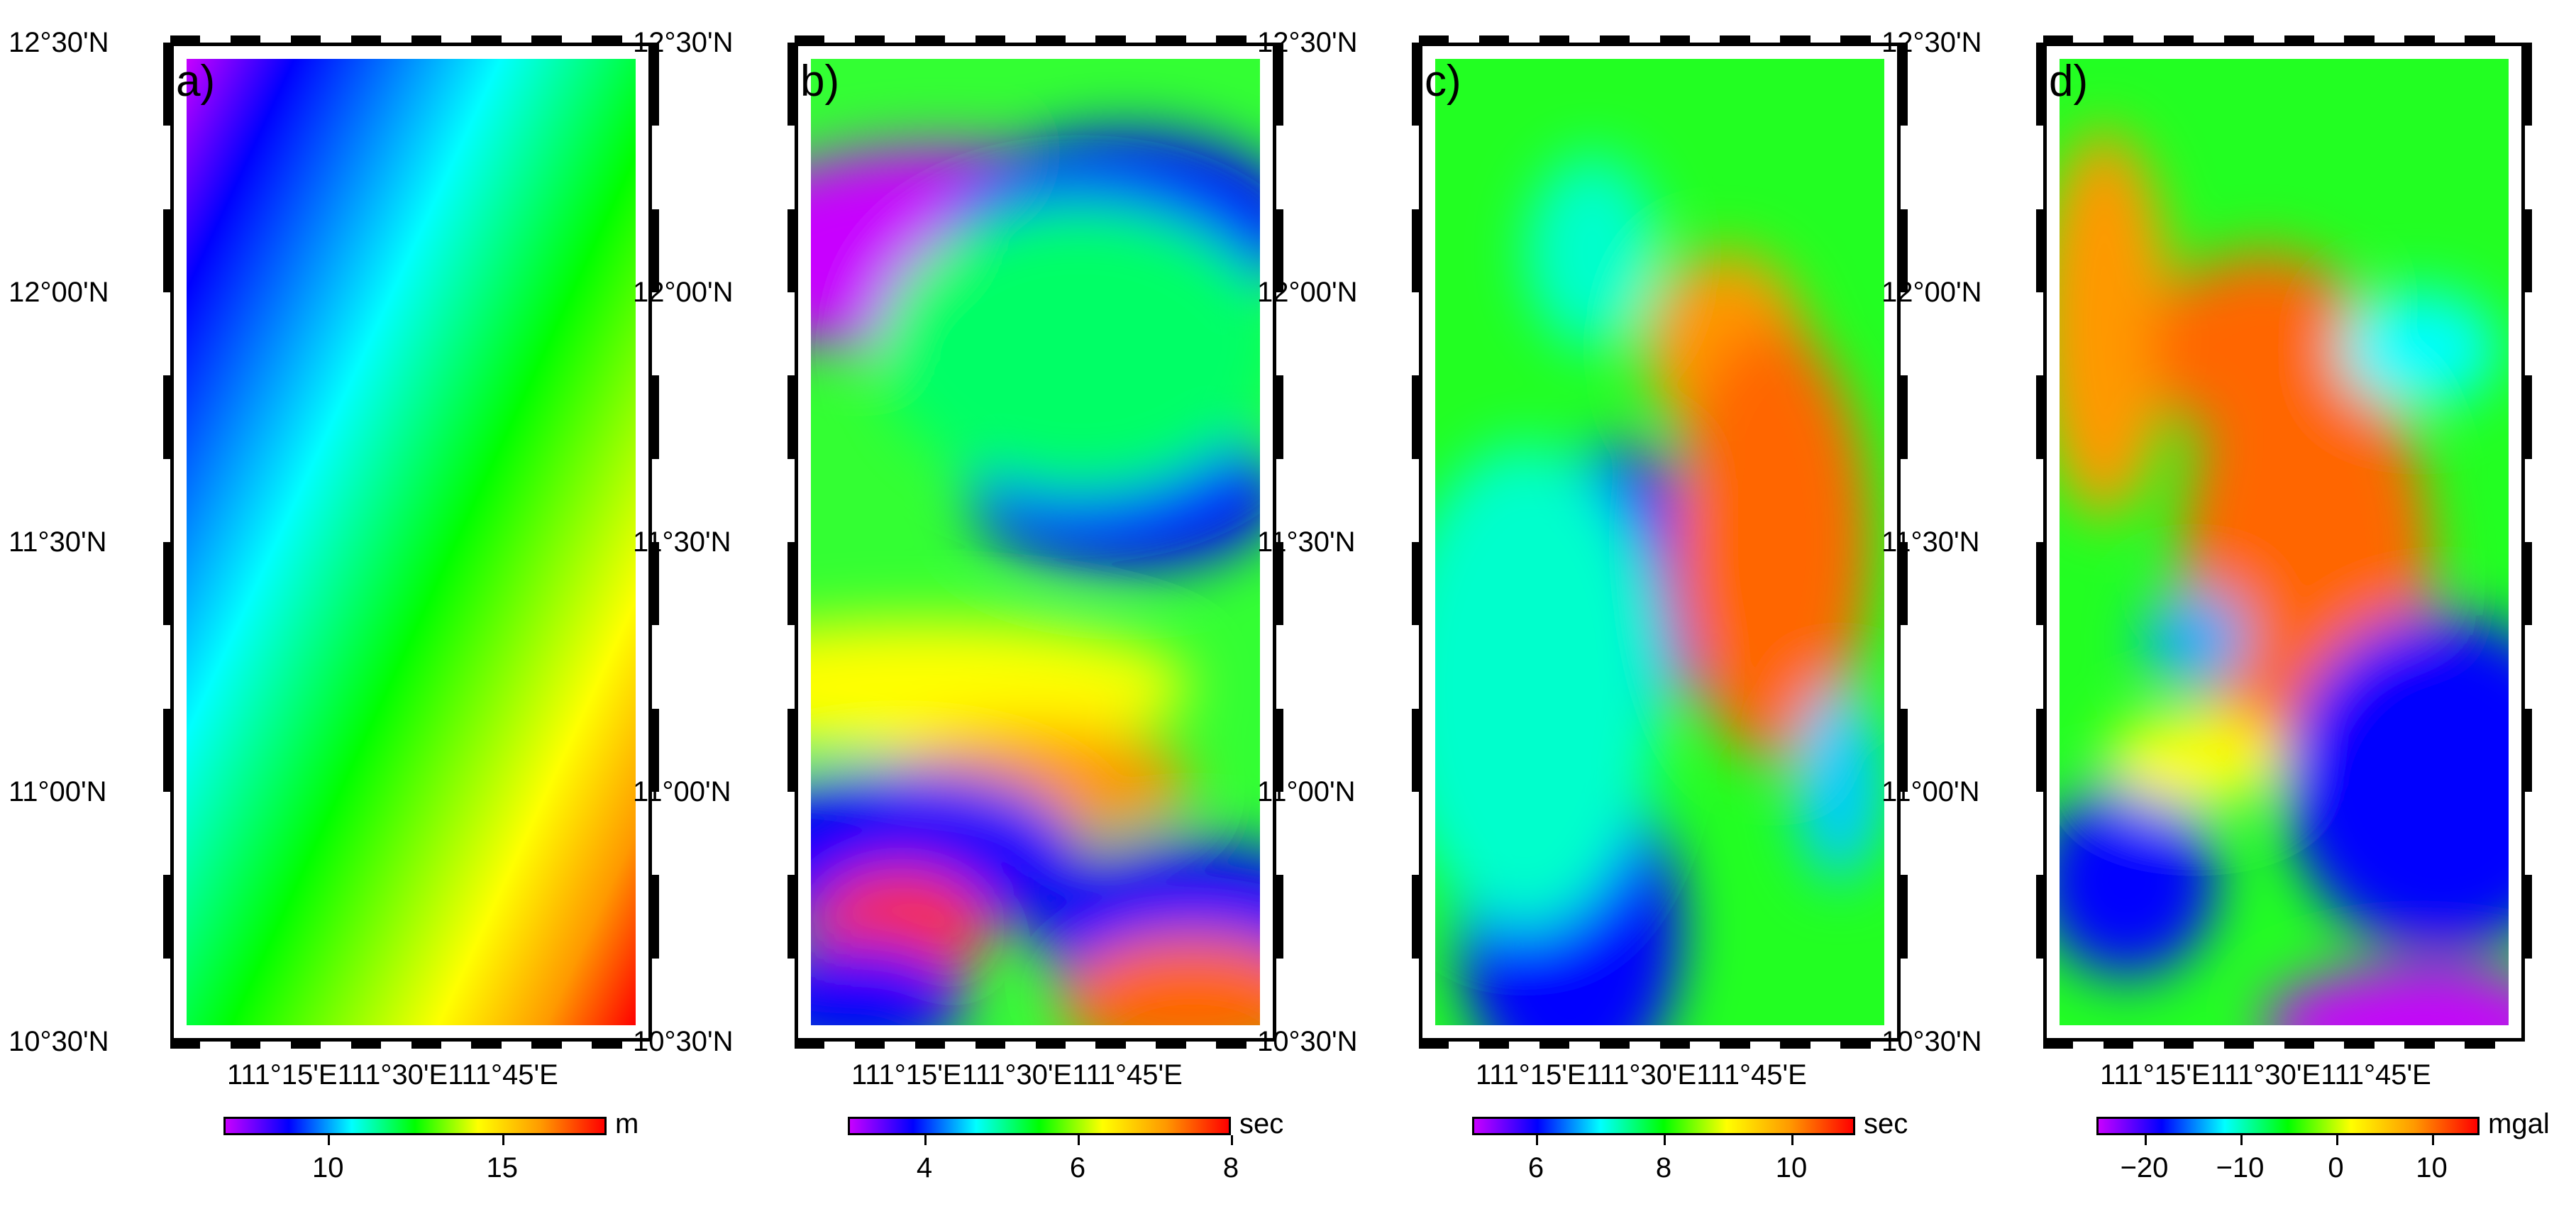  Describe the element at coordinates (2144, 1167) in the screenshot. I see `colorbar-tick-label: −20` at that location.